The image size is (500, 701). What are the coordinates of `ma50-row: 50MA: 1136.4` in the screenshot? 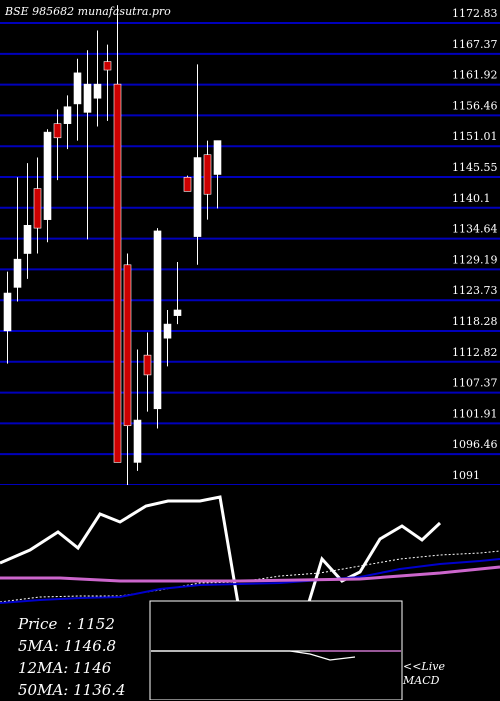 It's located at (72, 690).